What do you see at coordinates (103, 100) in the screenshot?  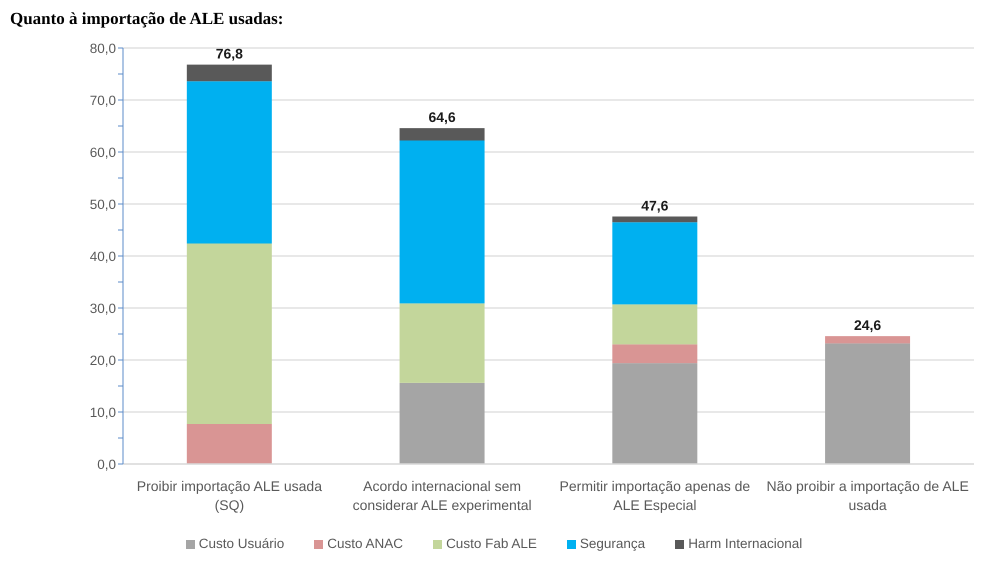 I see `y-tick-label: 70,0` at bounding box center [103, 100].